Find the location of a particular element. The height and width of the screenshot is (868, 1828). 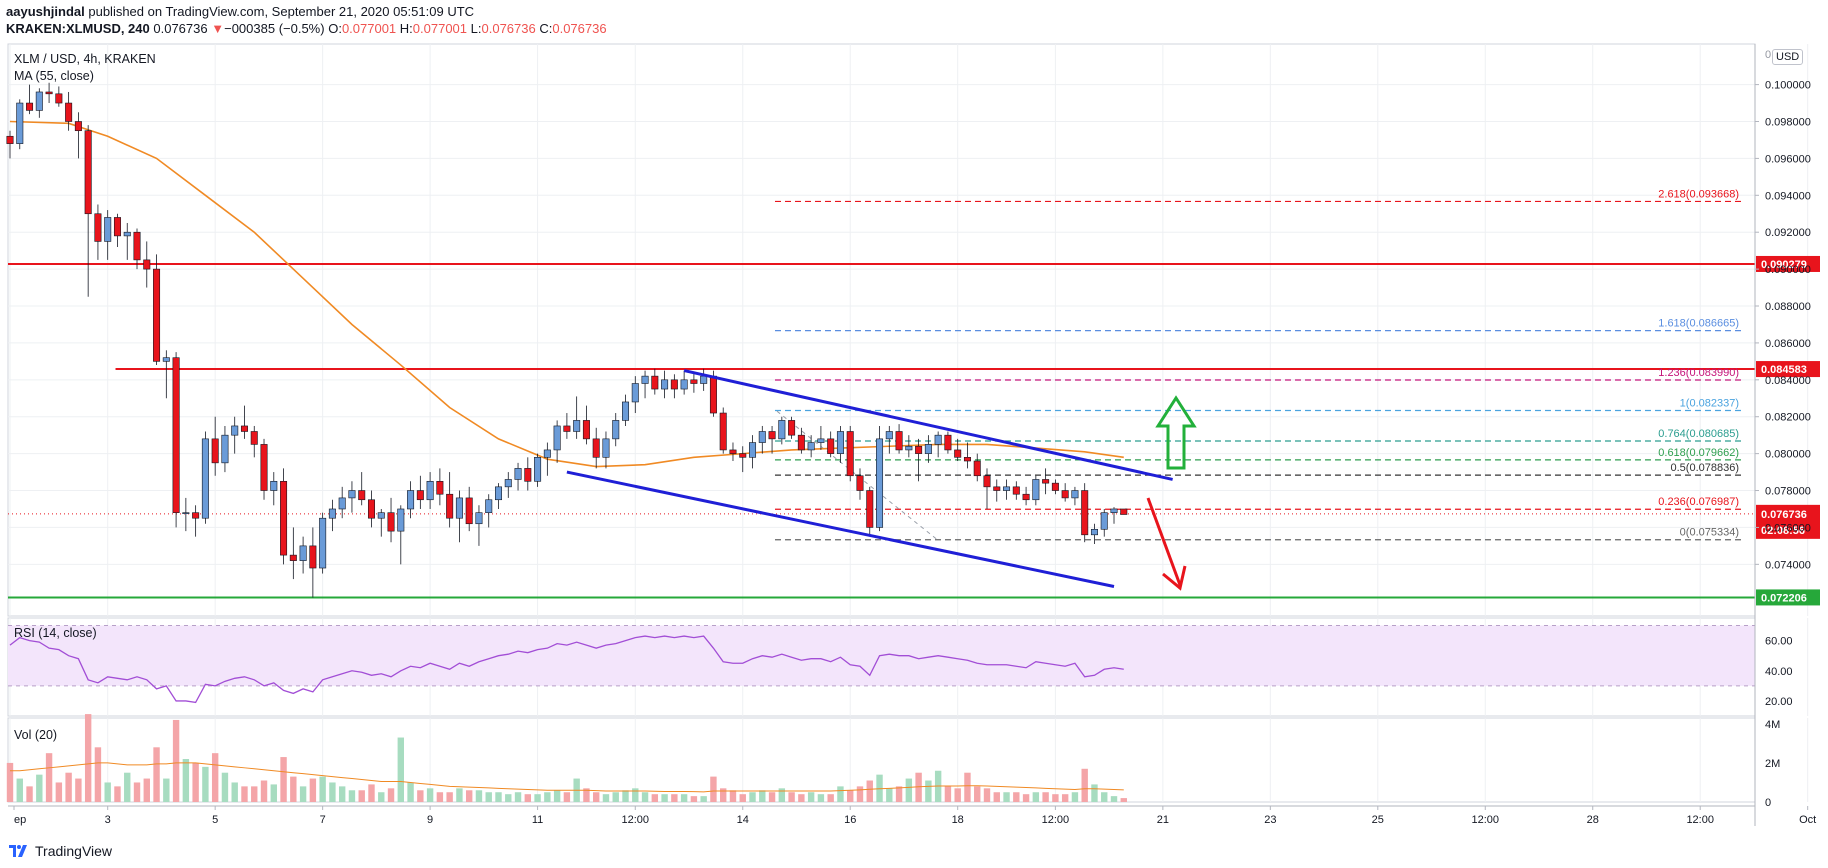

ma-legend: MA (55, close) is located at coordinates (54, 76).